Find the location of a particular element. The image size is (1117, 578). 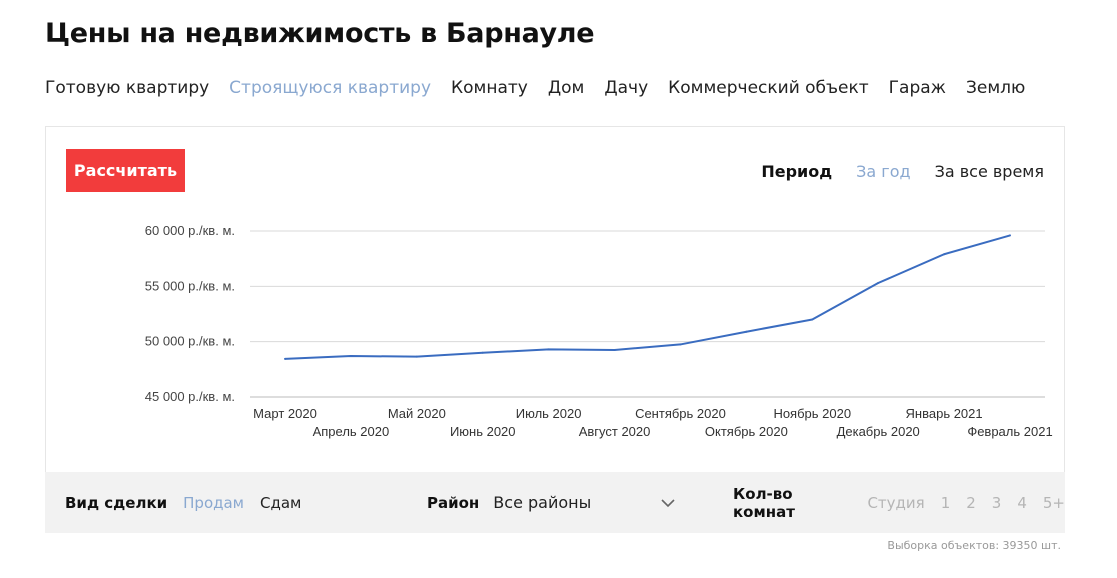

chevron-down-icon is located at coordinates (668, 502).